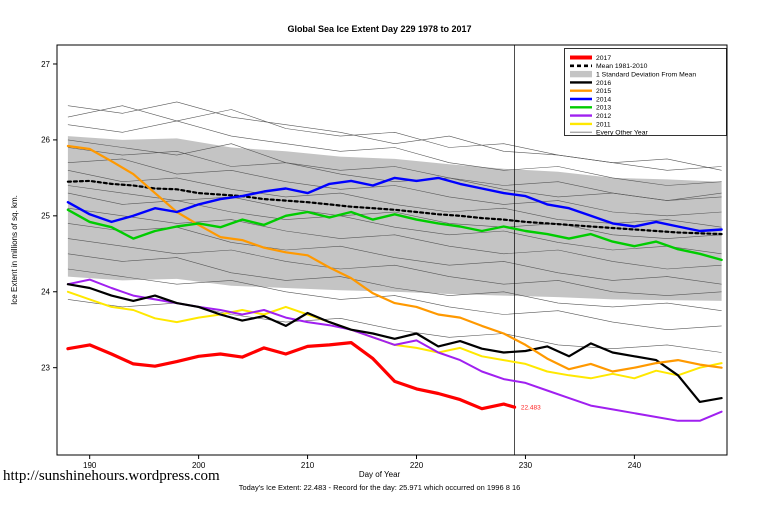  What do you see at coordinates (45, 64) in the screenshot?
I see `y-tick-label: 27` at bounding box center [45, 64].